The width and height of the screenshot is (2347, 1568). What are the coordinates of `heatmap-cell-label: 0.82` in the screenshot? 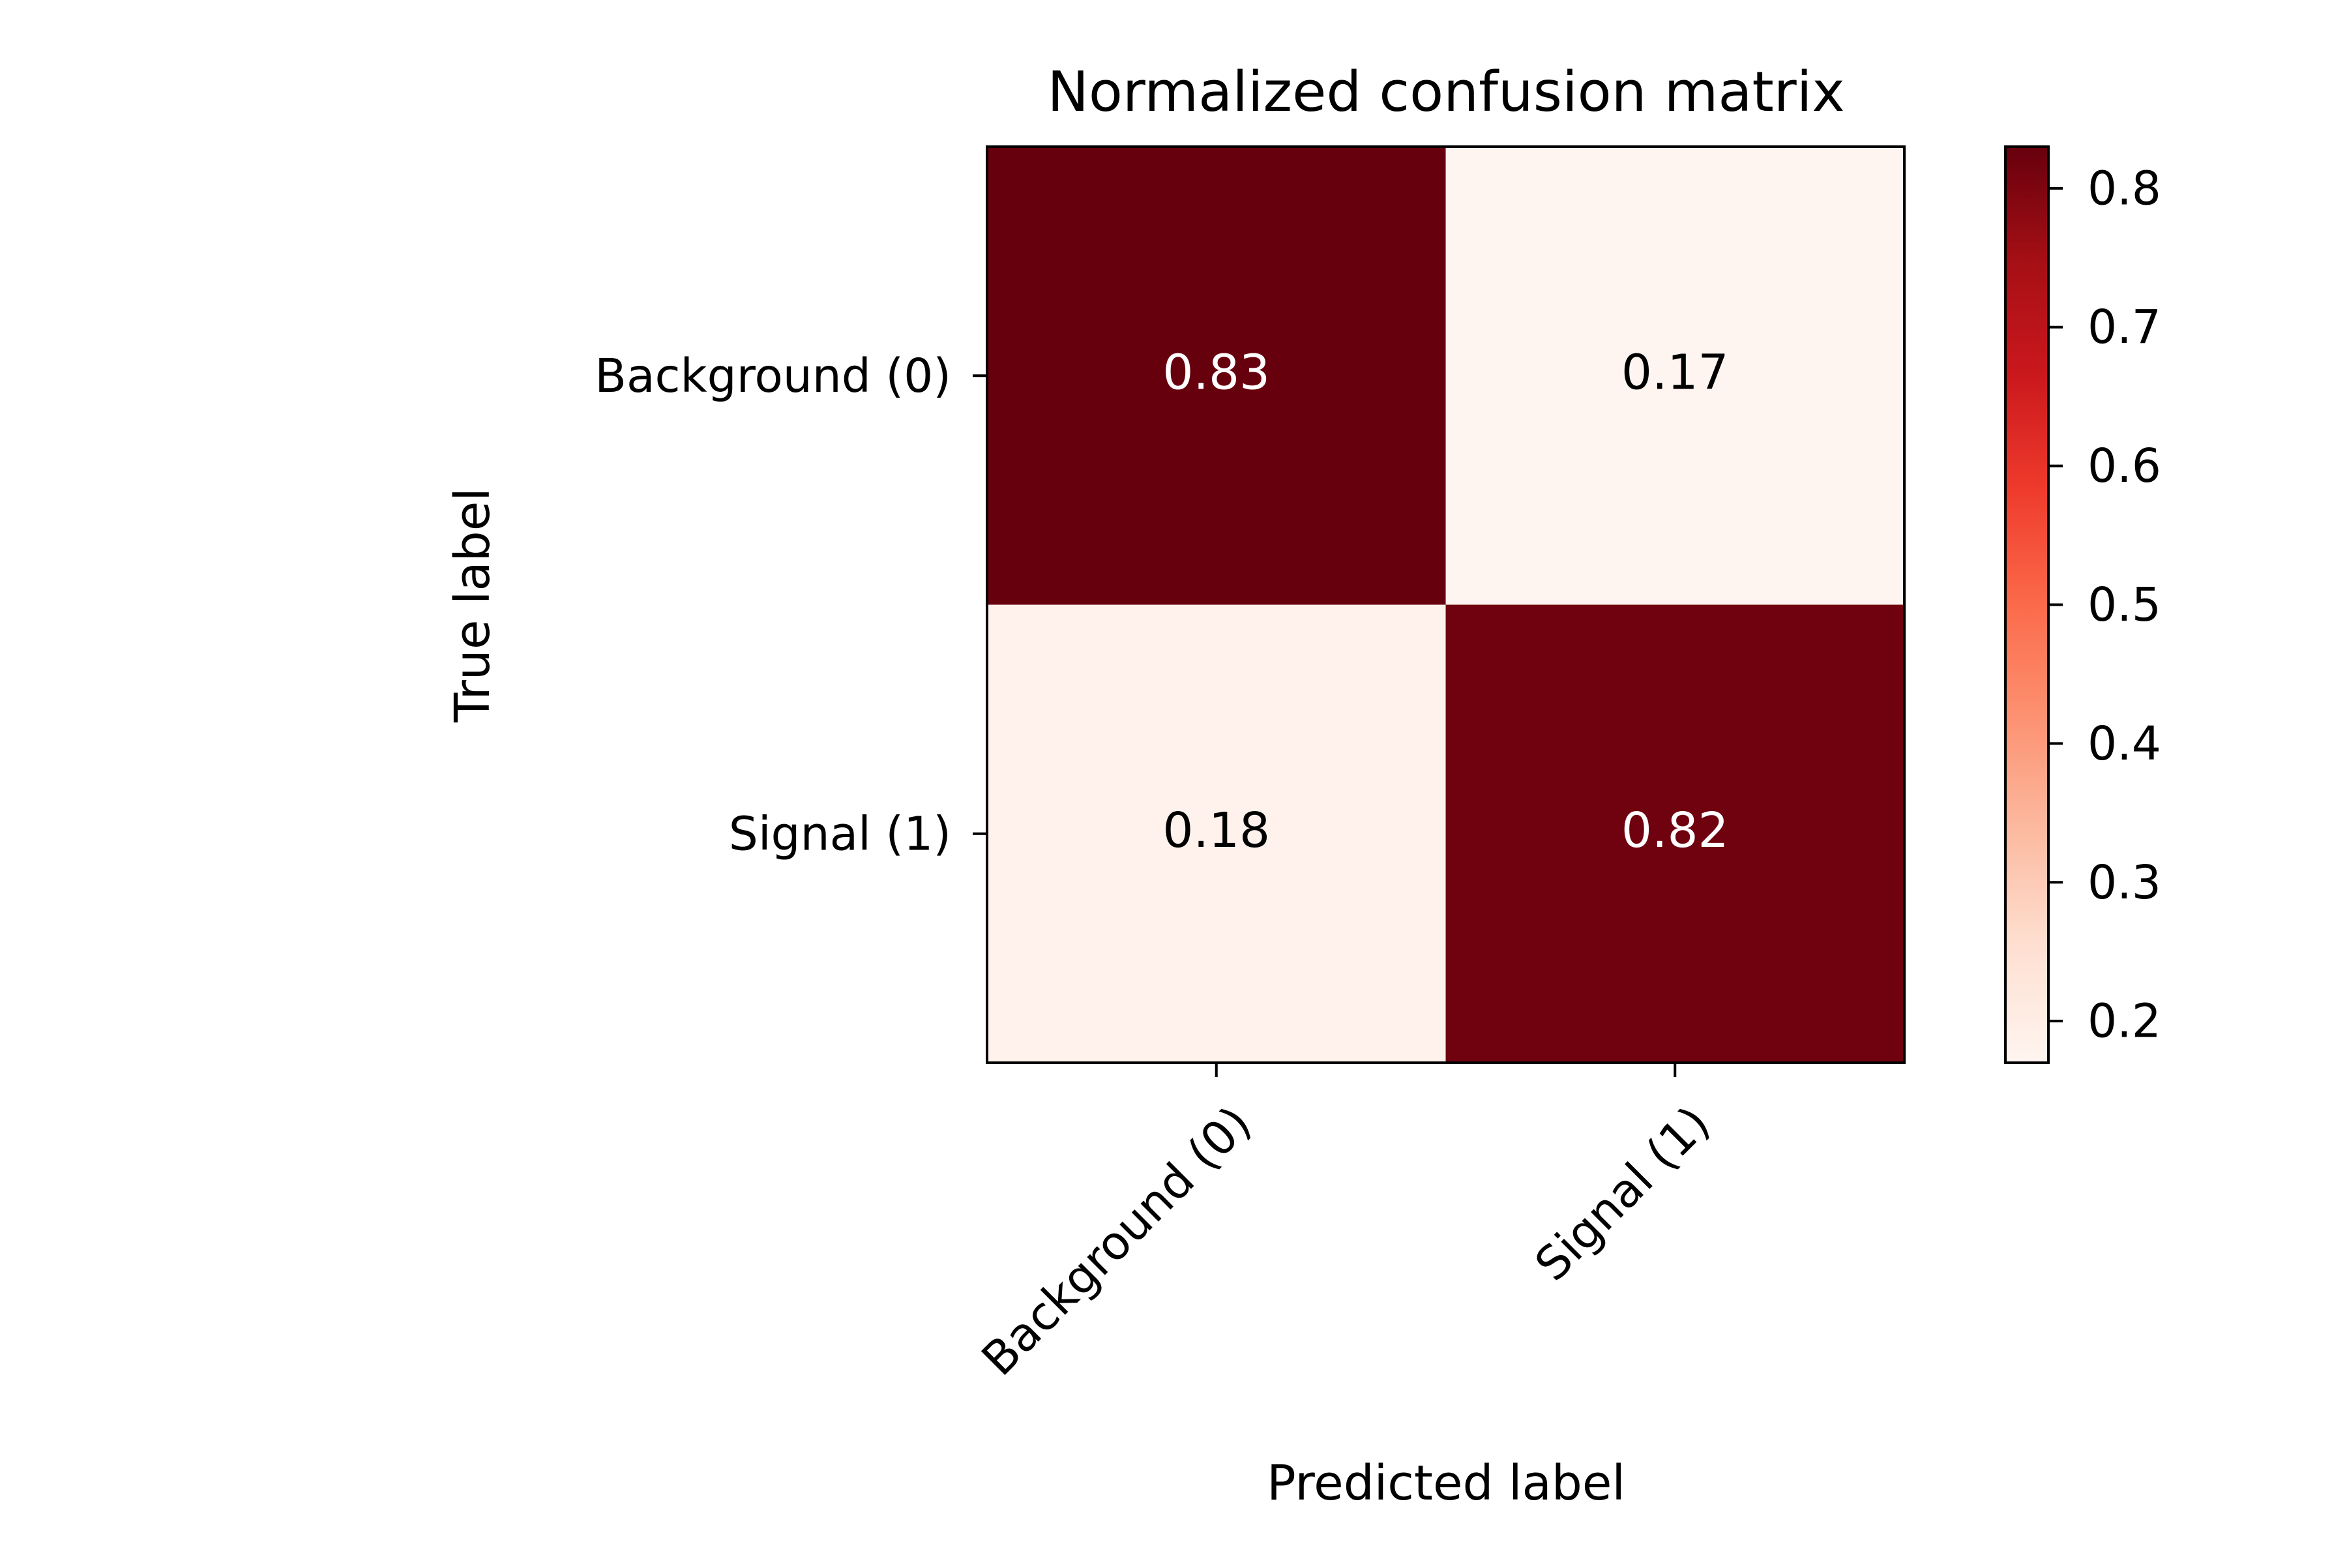 It's located at (1675, 831).